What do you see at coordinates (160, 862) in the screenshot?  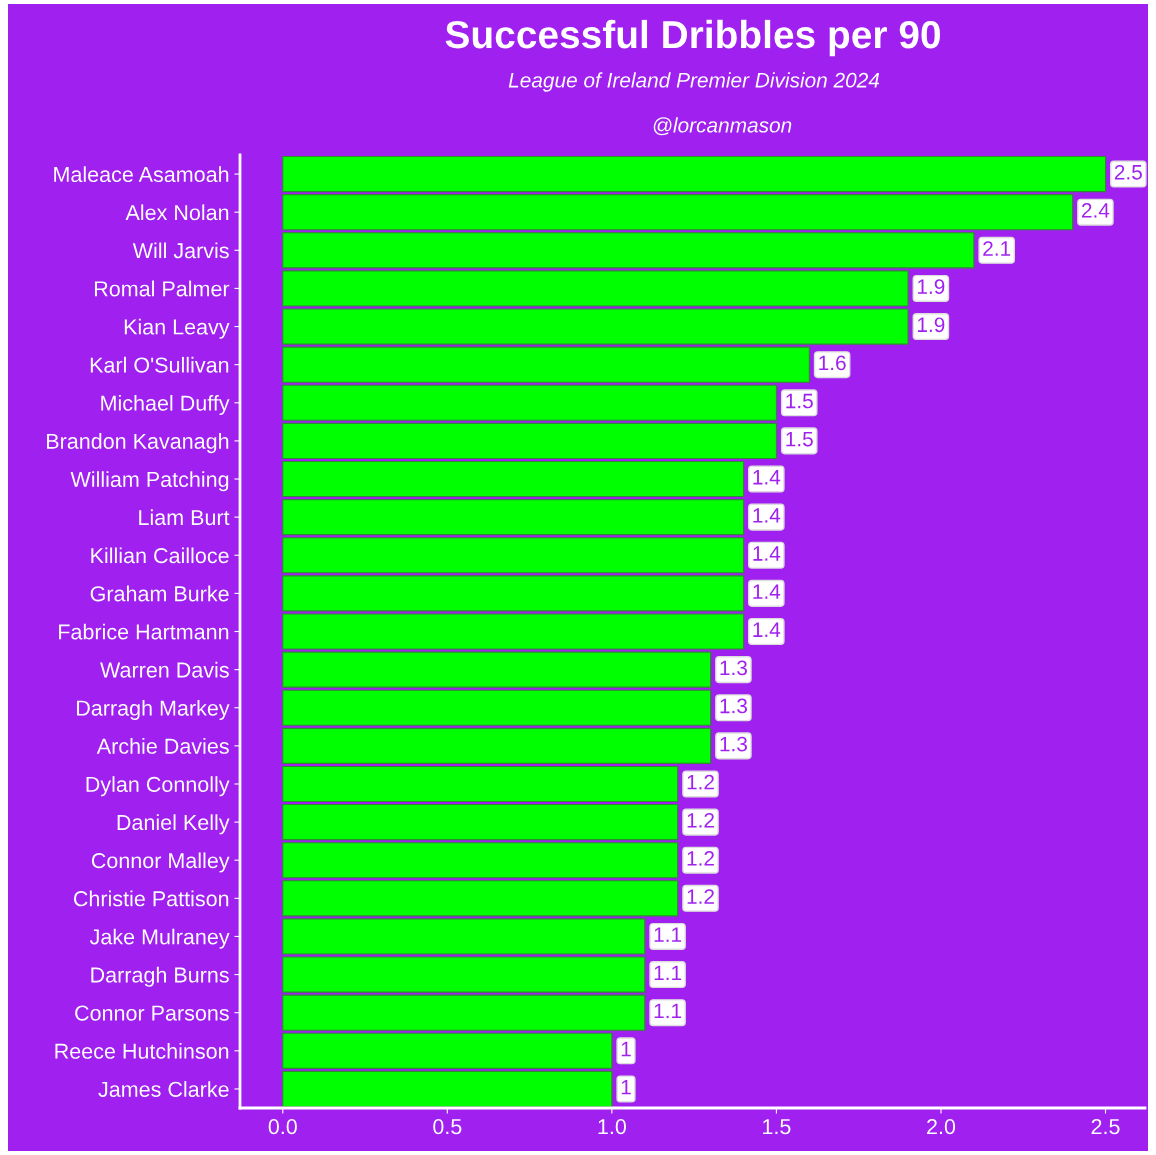 I see `y-tick-label: Connor Malley` at bounding box center [160, 862].